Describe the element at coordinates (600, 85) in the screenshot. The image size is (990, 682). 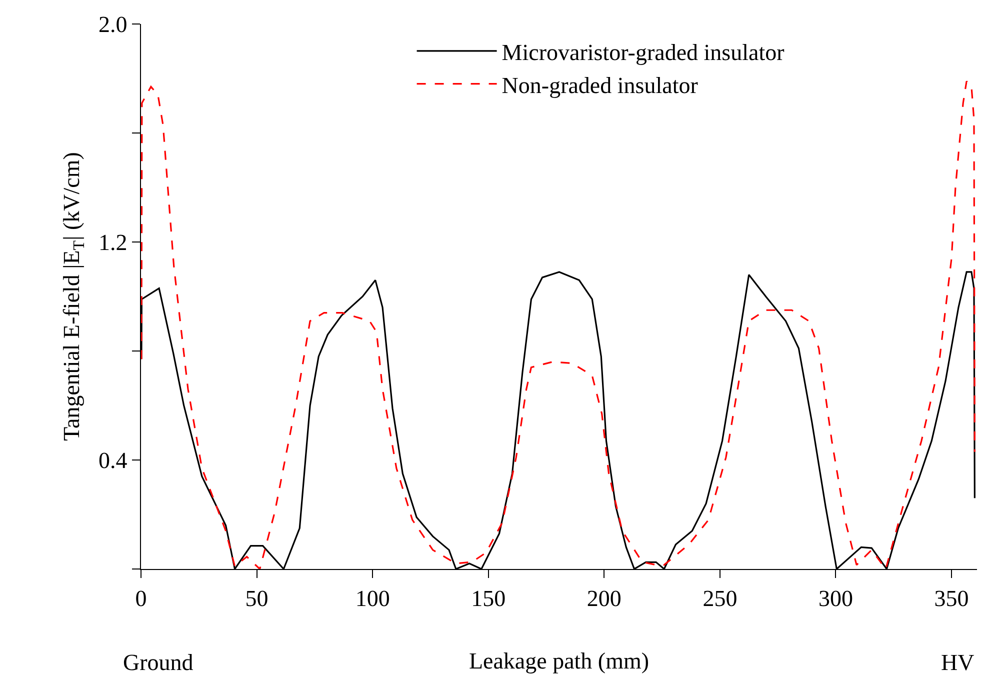
I see `legend-label: Non-graded insulator` at that location.